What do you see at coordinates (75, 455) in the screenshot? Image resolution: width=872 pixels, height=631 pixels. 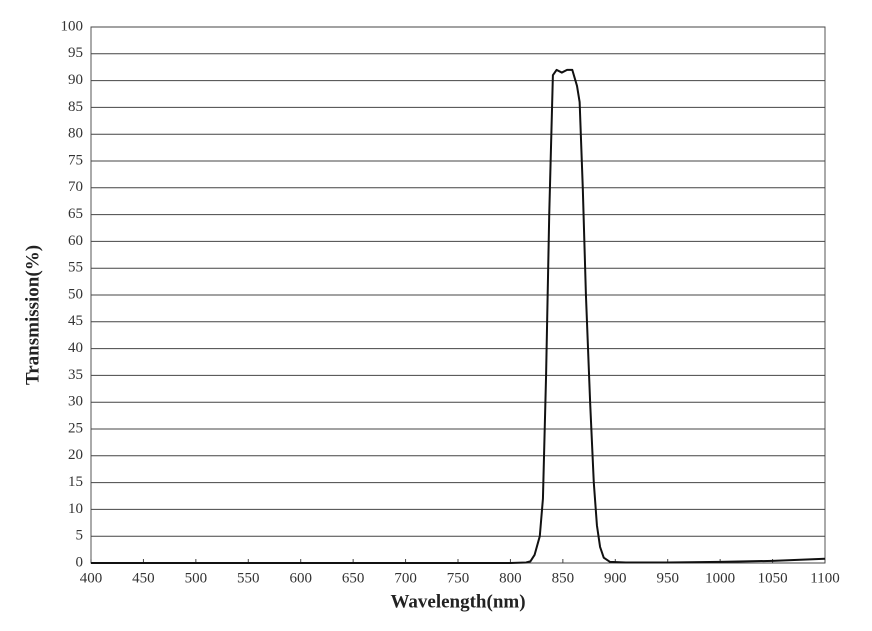 I see `y-tick-label: 20` at bounding box center [75, 455].